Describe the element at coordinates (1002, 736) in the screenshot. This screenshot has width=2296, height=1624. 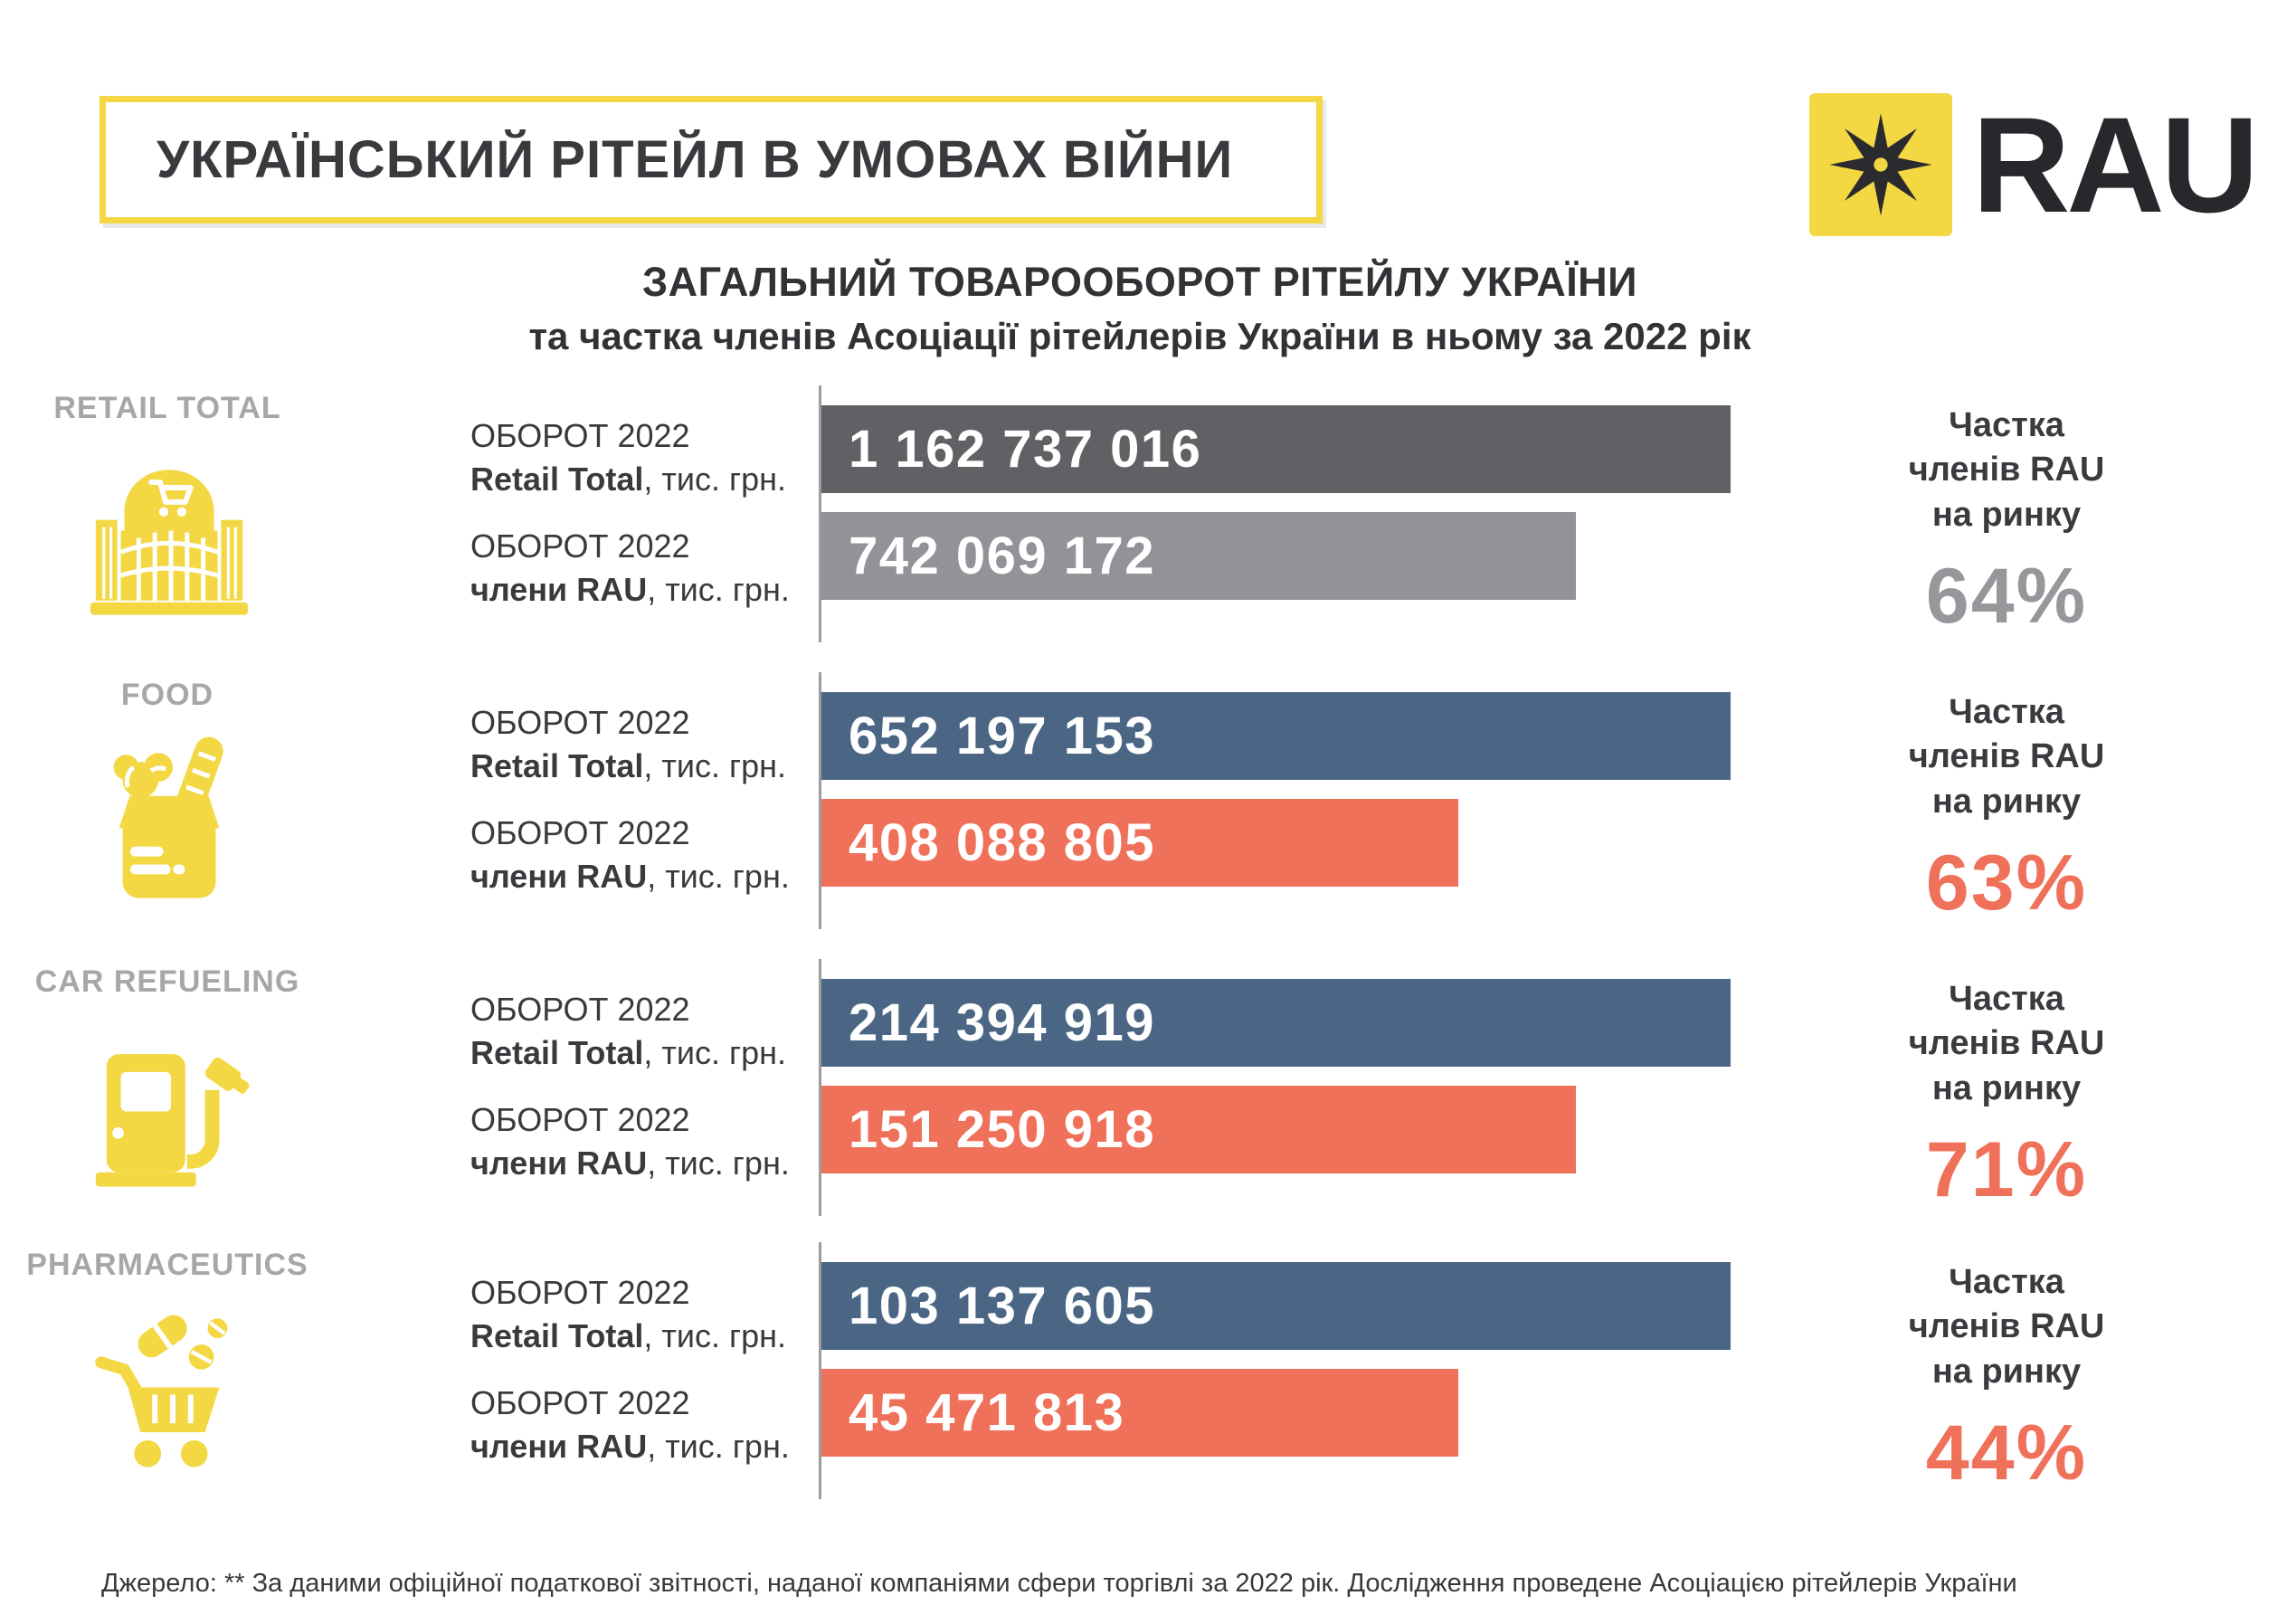
I see `bar-value: 652 197 153` at that location.